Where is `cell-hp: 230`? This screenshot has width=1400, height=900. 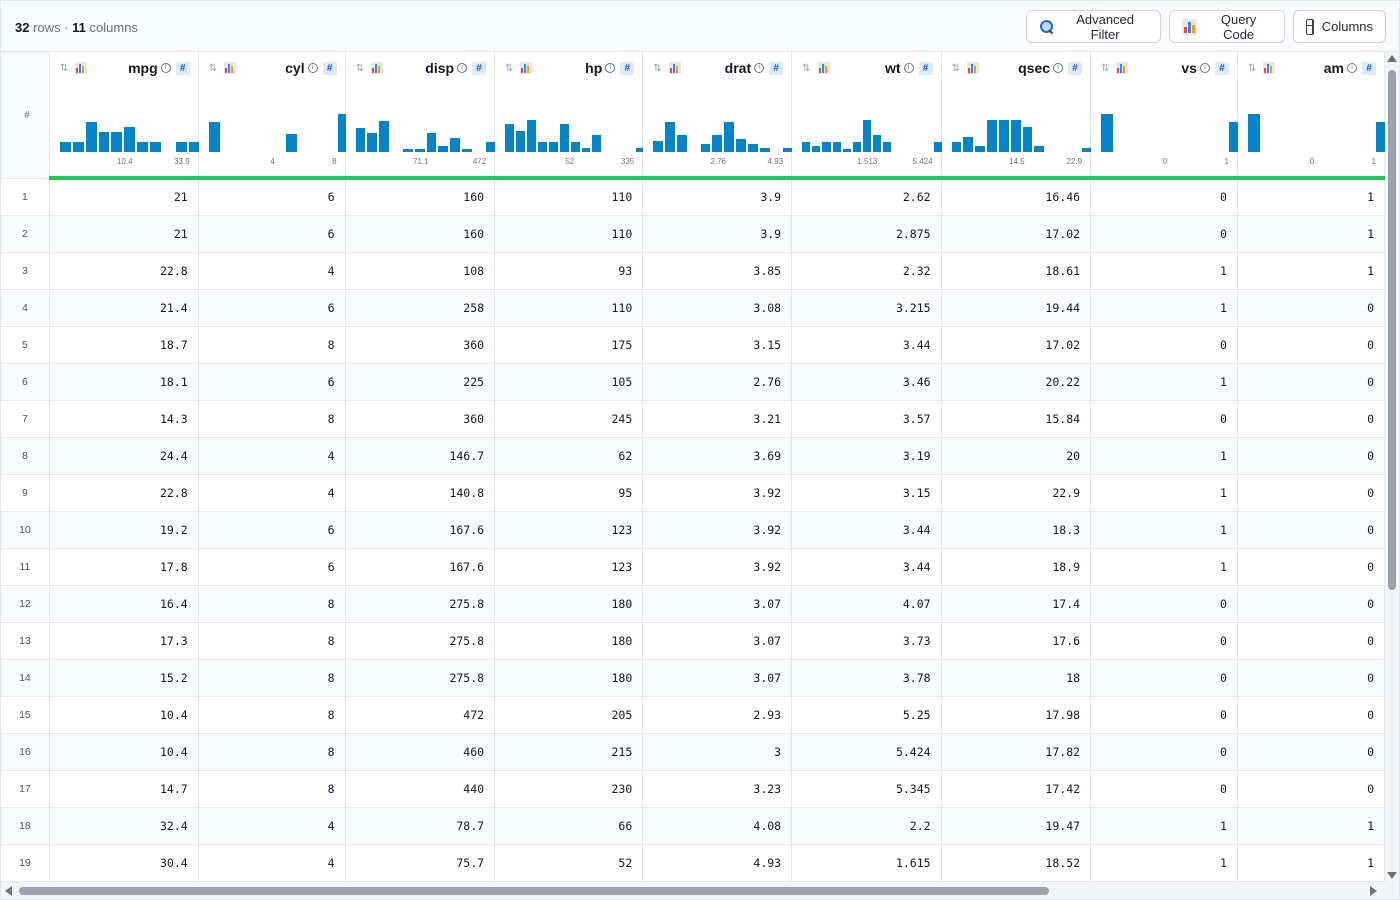 cell-hp: 230 is located at coordinates (569, 789).